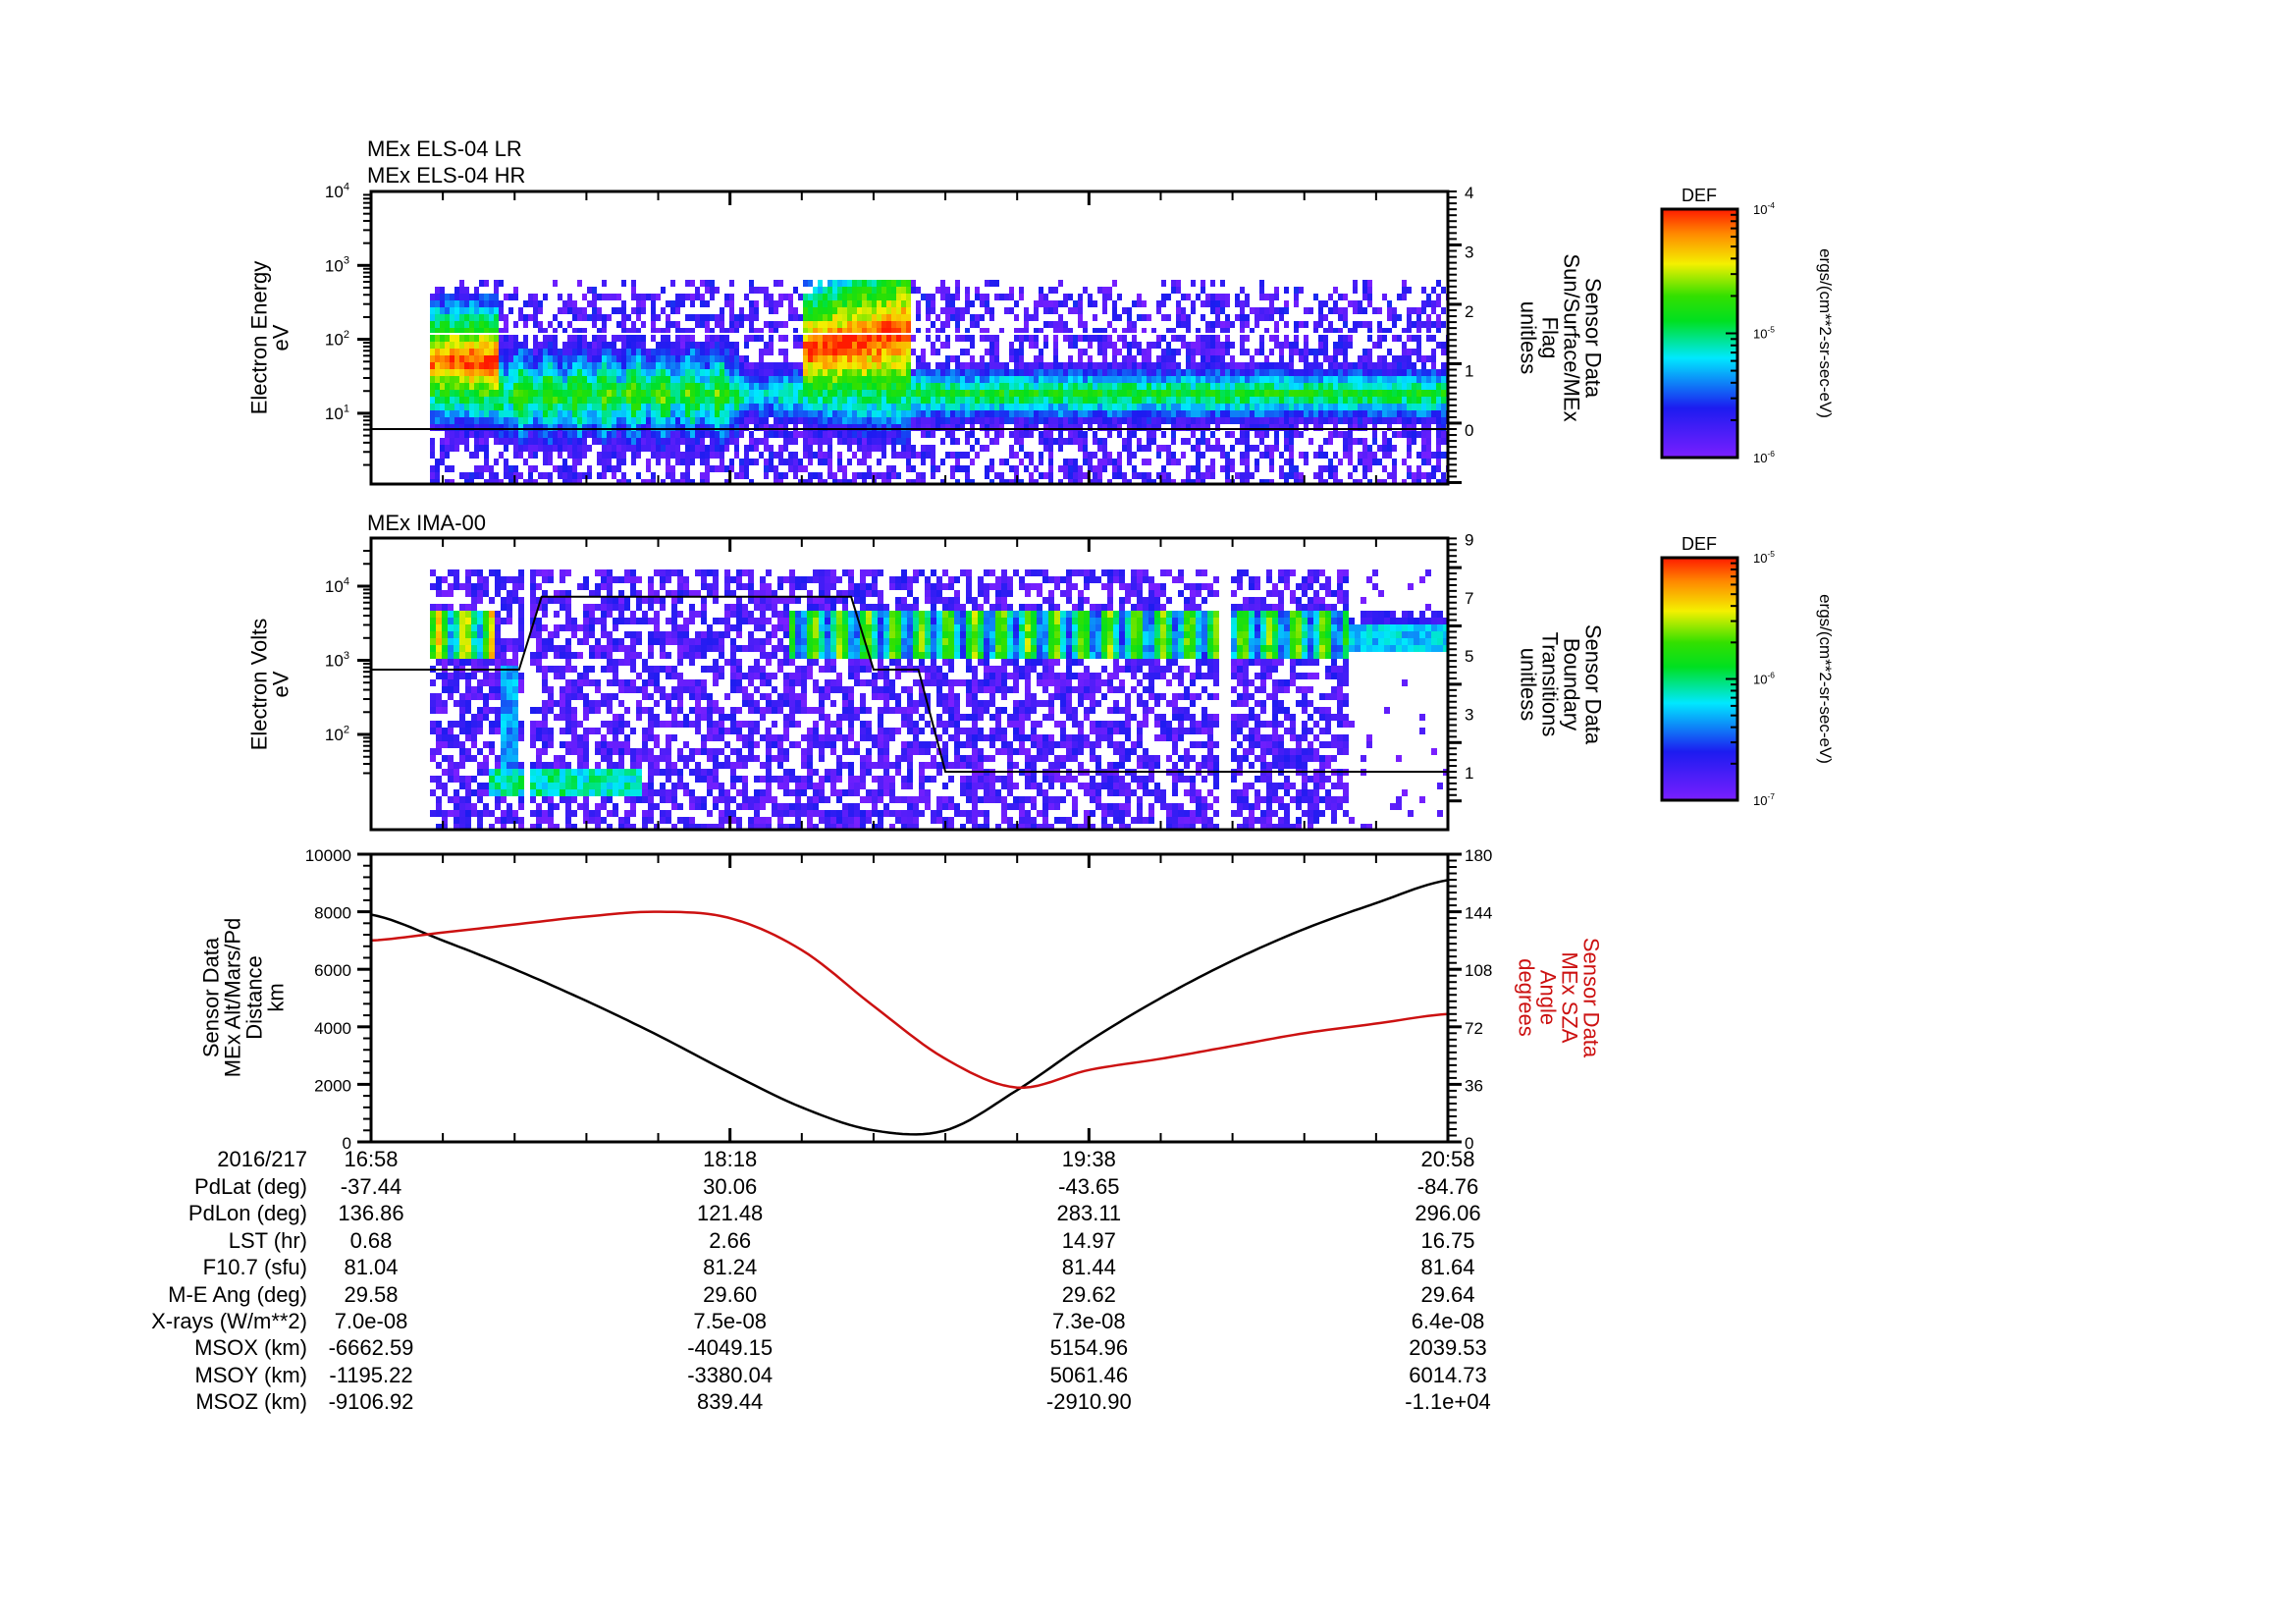 The width and height of the screenshot is (2296, 1623). Describe the element at coordinates (731, 1159) in the screenshot. I see `time-axis-row-value: 18:18` at that location.